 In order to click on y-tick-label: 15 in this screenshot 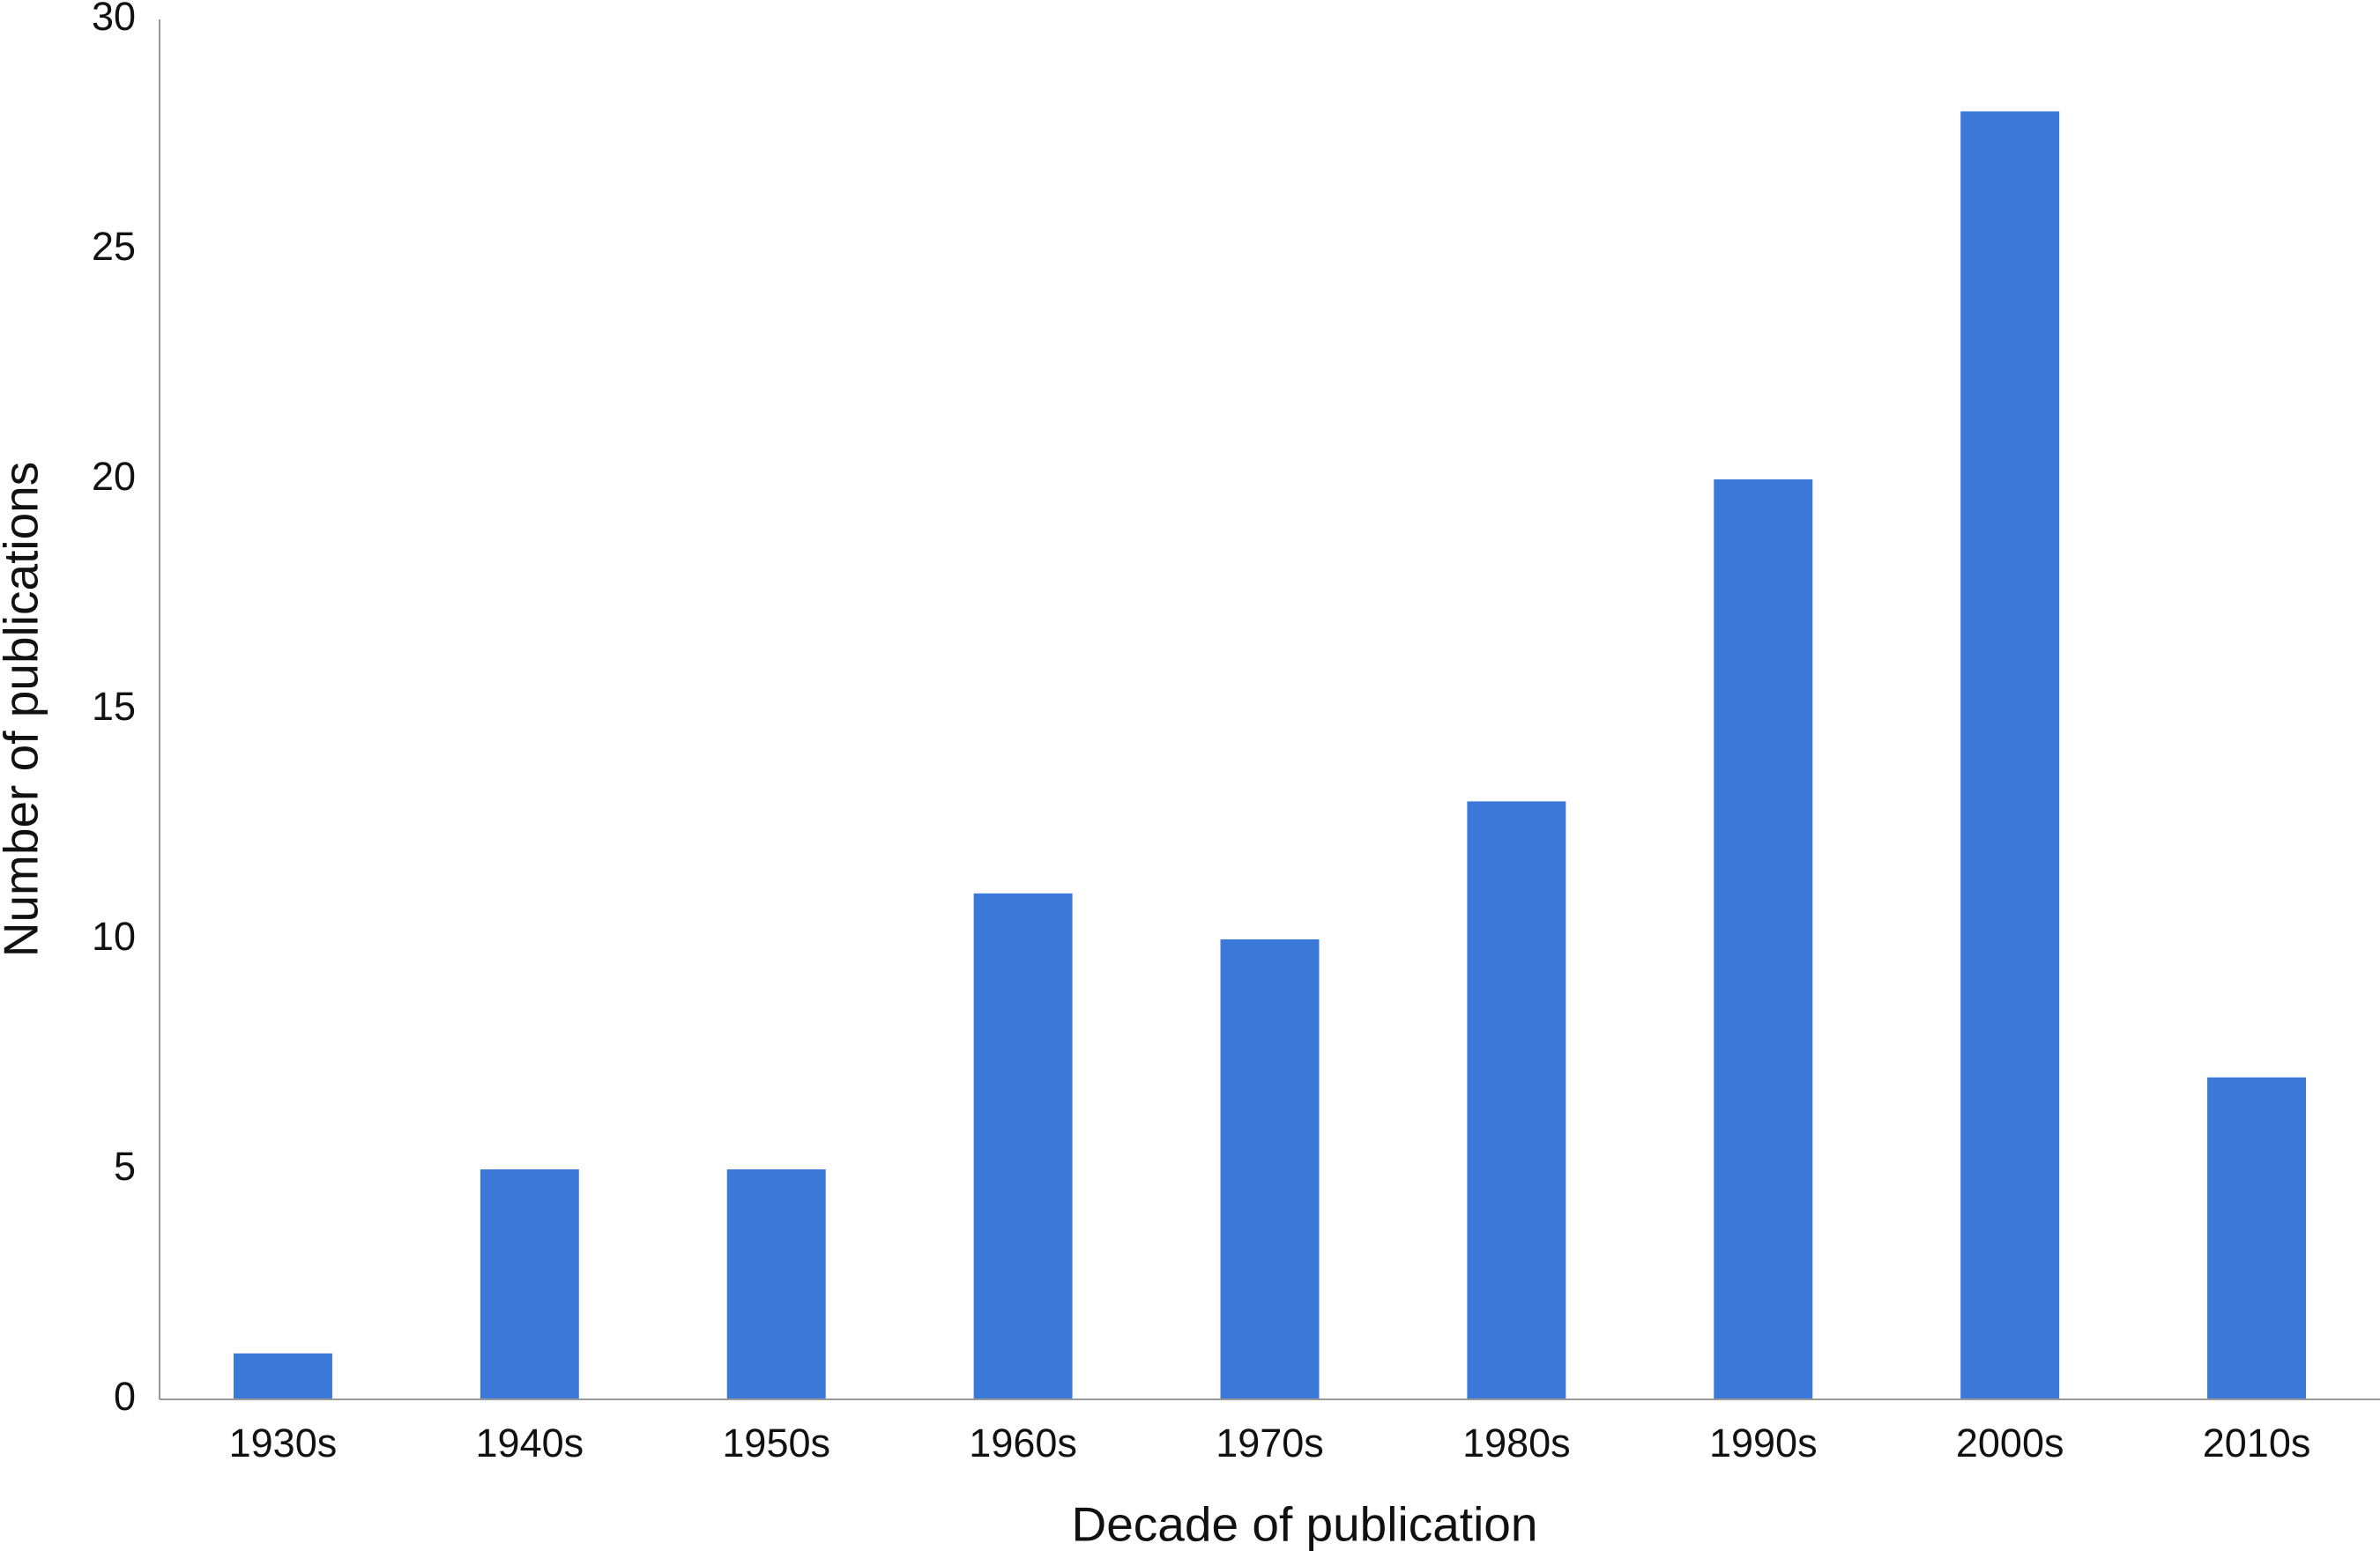, I will do `click(114, 706)`.